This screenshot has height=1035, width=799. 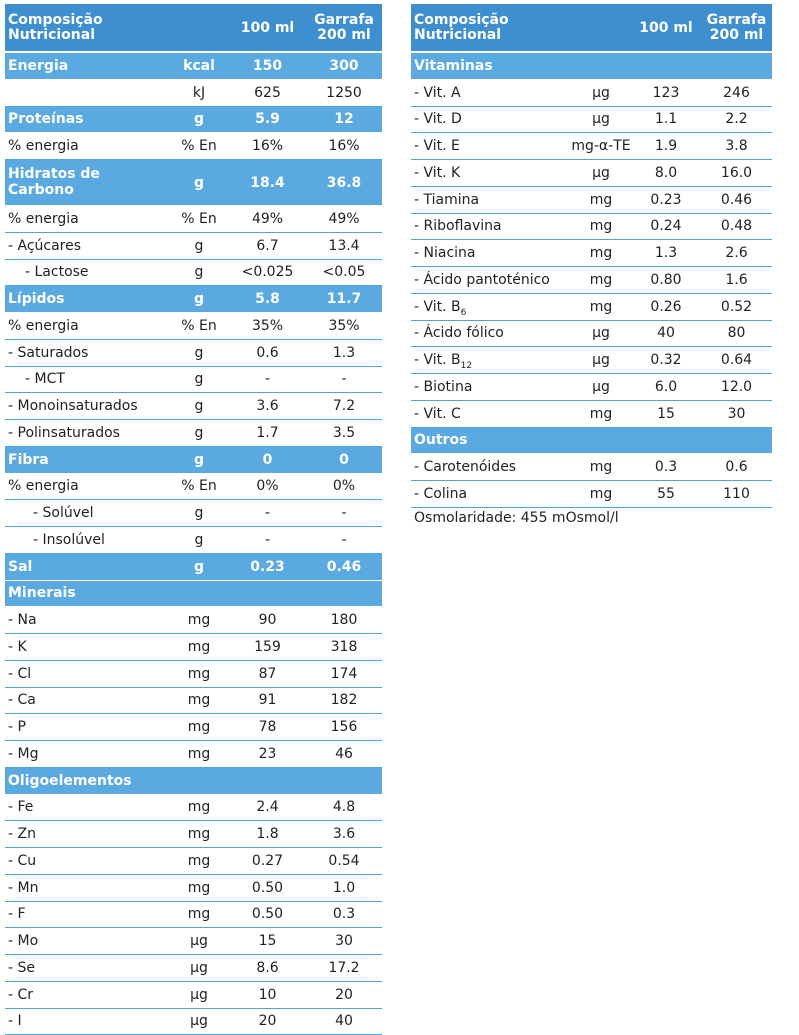 What do you see at coordinates (199, 66) in the screenshot?
I see `row-unit: kcal` at bounding box center [199, 66].